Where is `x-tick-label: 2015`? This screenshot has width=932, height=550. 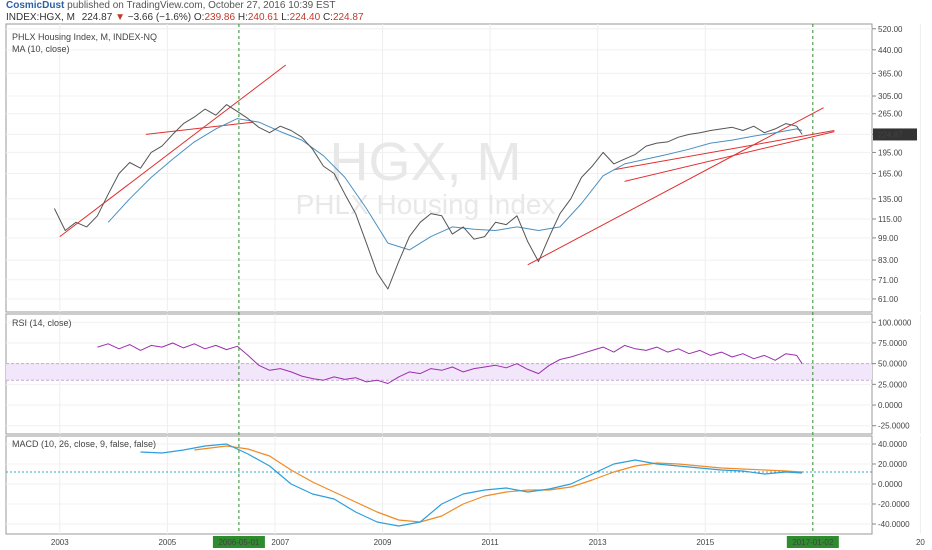
x-tick-label: 2015 is located at coordinates (705, 542).